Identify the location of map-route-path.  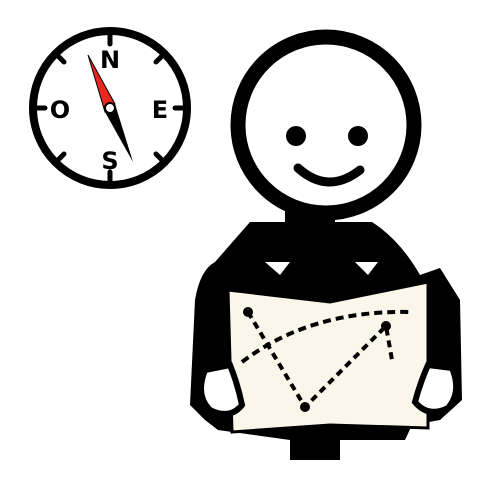
(320, 360).